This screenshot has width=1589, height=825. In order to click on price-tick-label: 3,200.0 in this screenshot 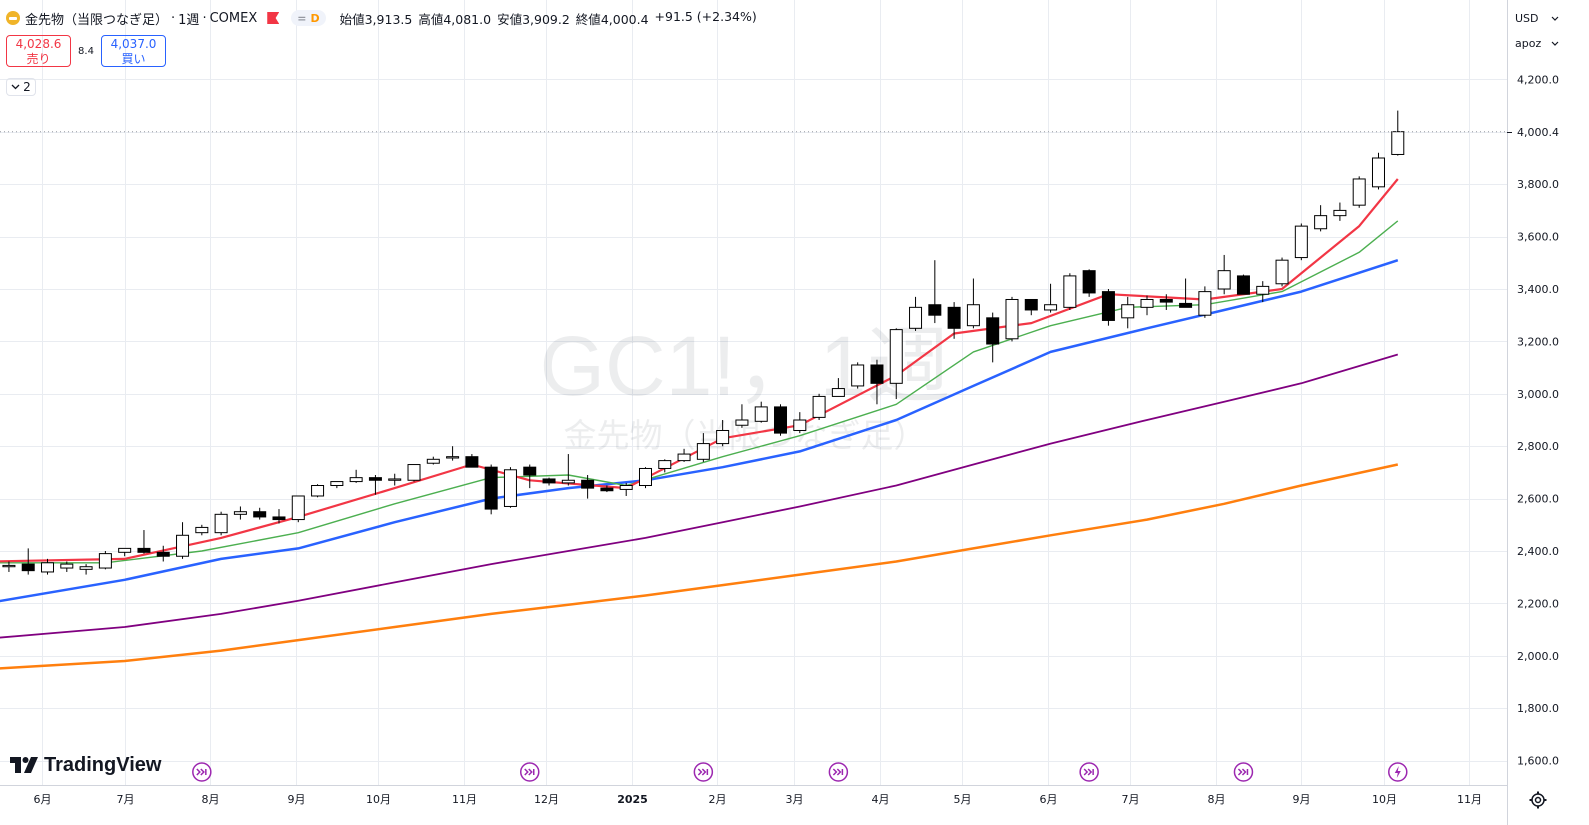, I will do `click(1538, 341)`.